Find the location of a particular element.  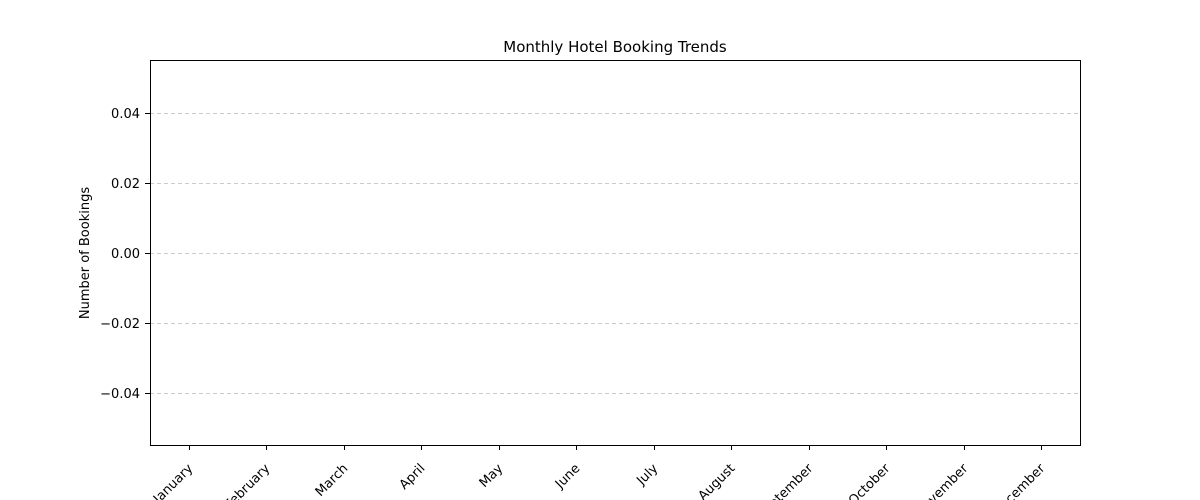

x-tick-label: May is located at coordinates (492, 476).